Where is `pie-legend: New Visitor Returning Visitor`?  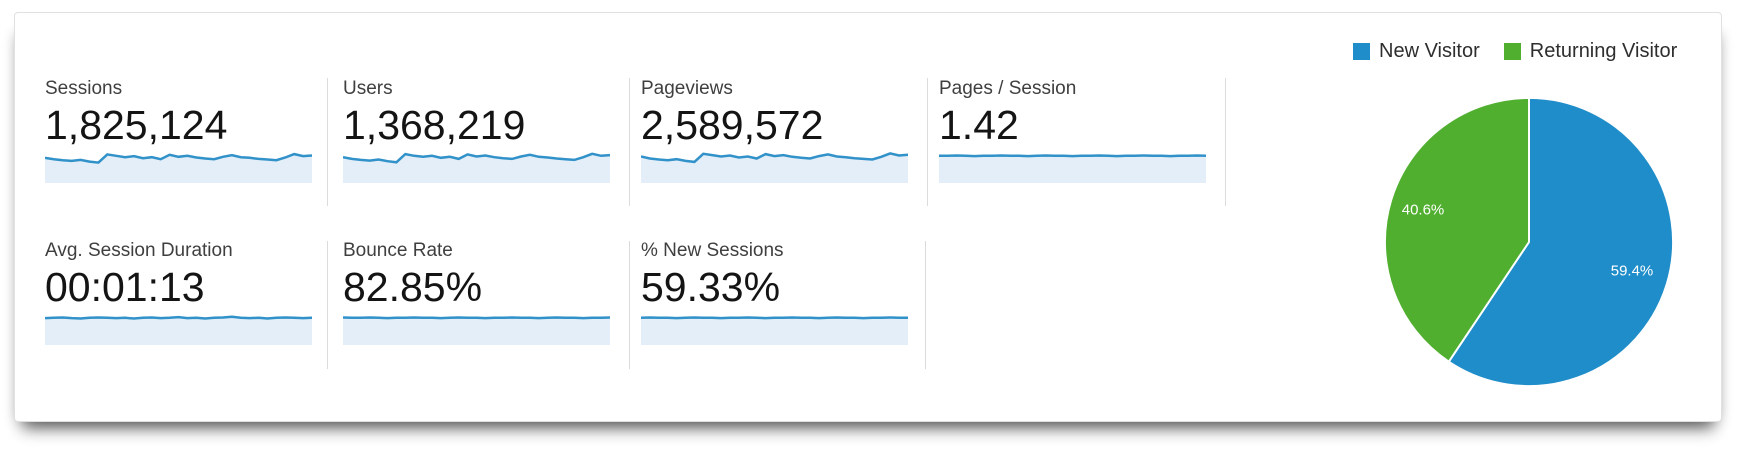 pie-legend: New Visitor Returning Visitor is located at coordinates (1515, 51).